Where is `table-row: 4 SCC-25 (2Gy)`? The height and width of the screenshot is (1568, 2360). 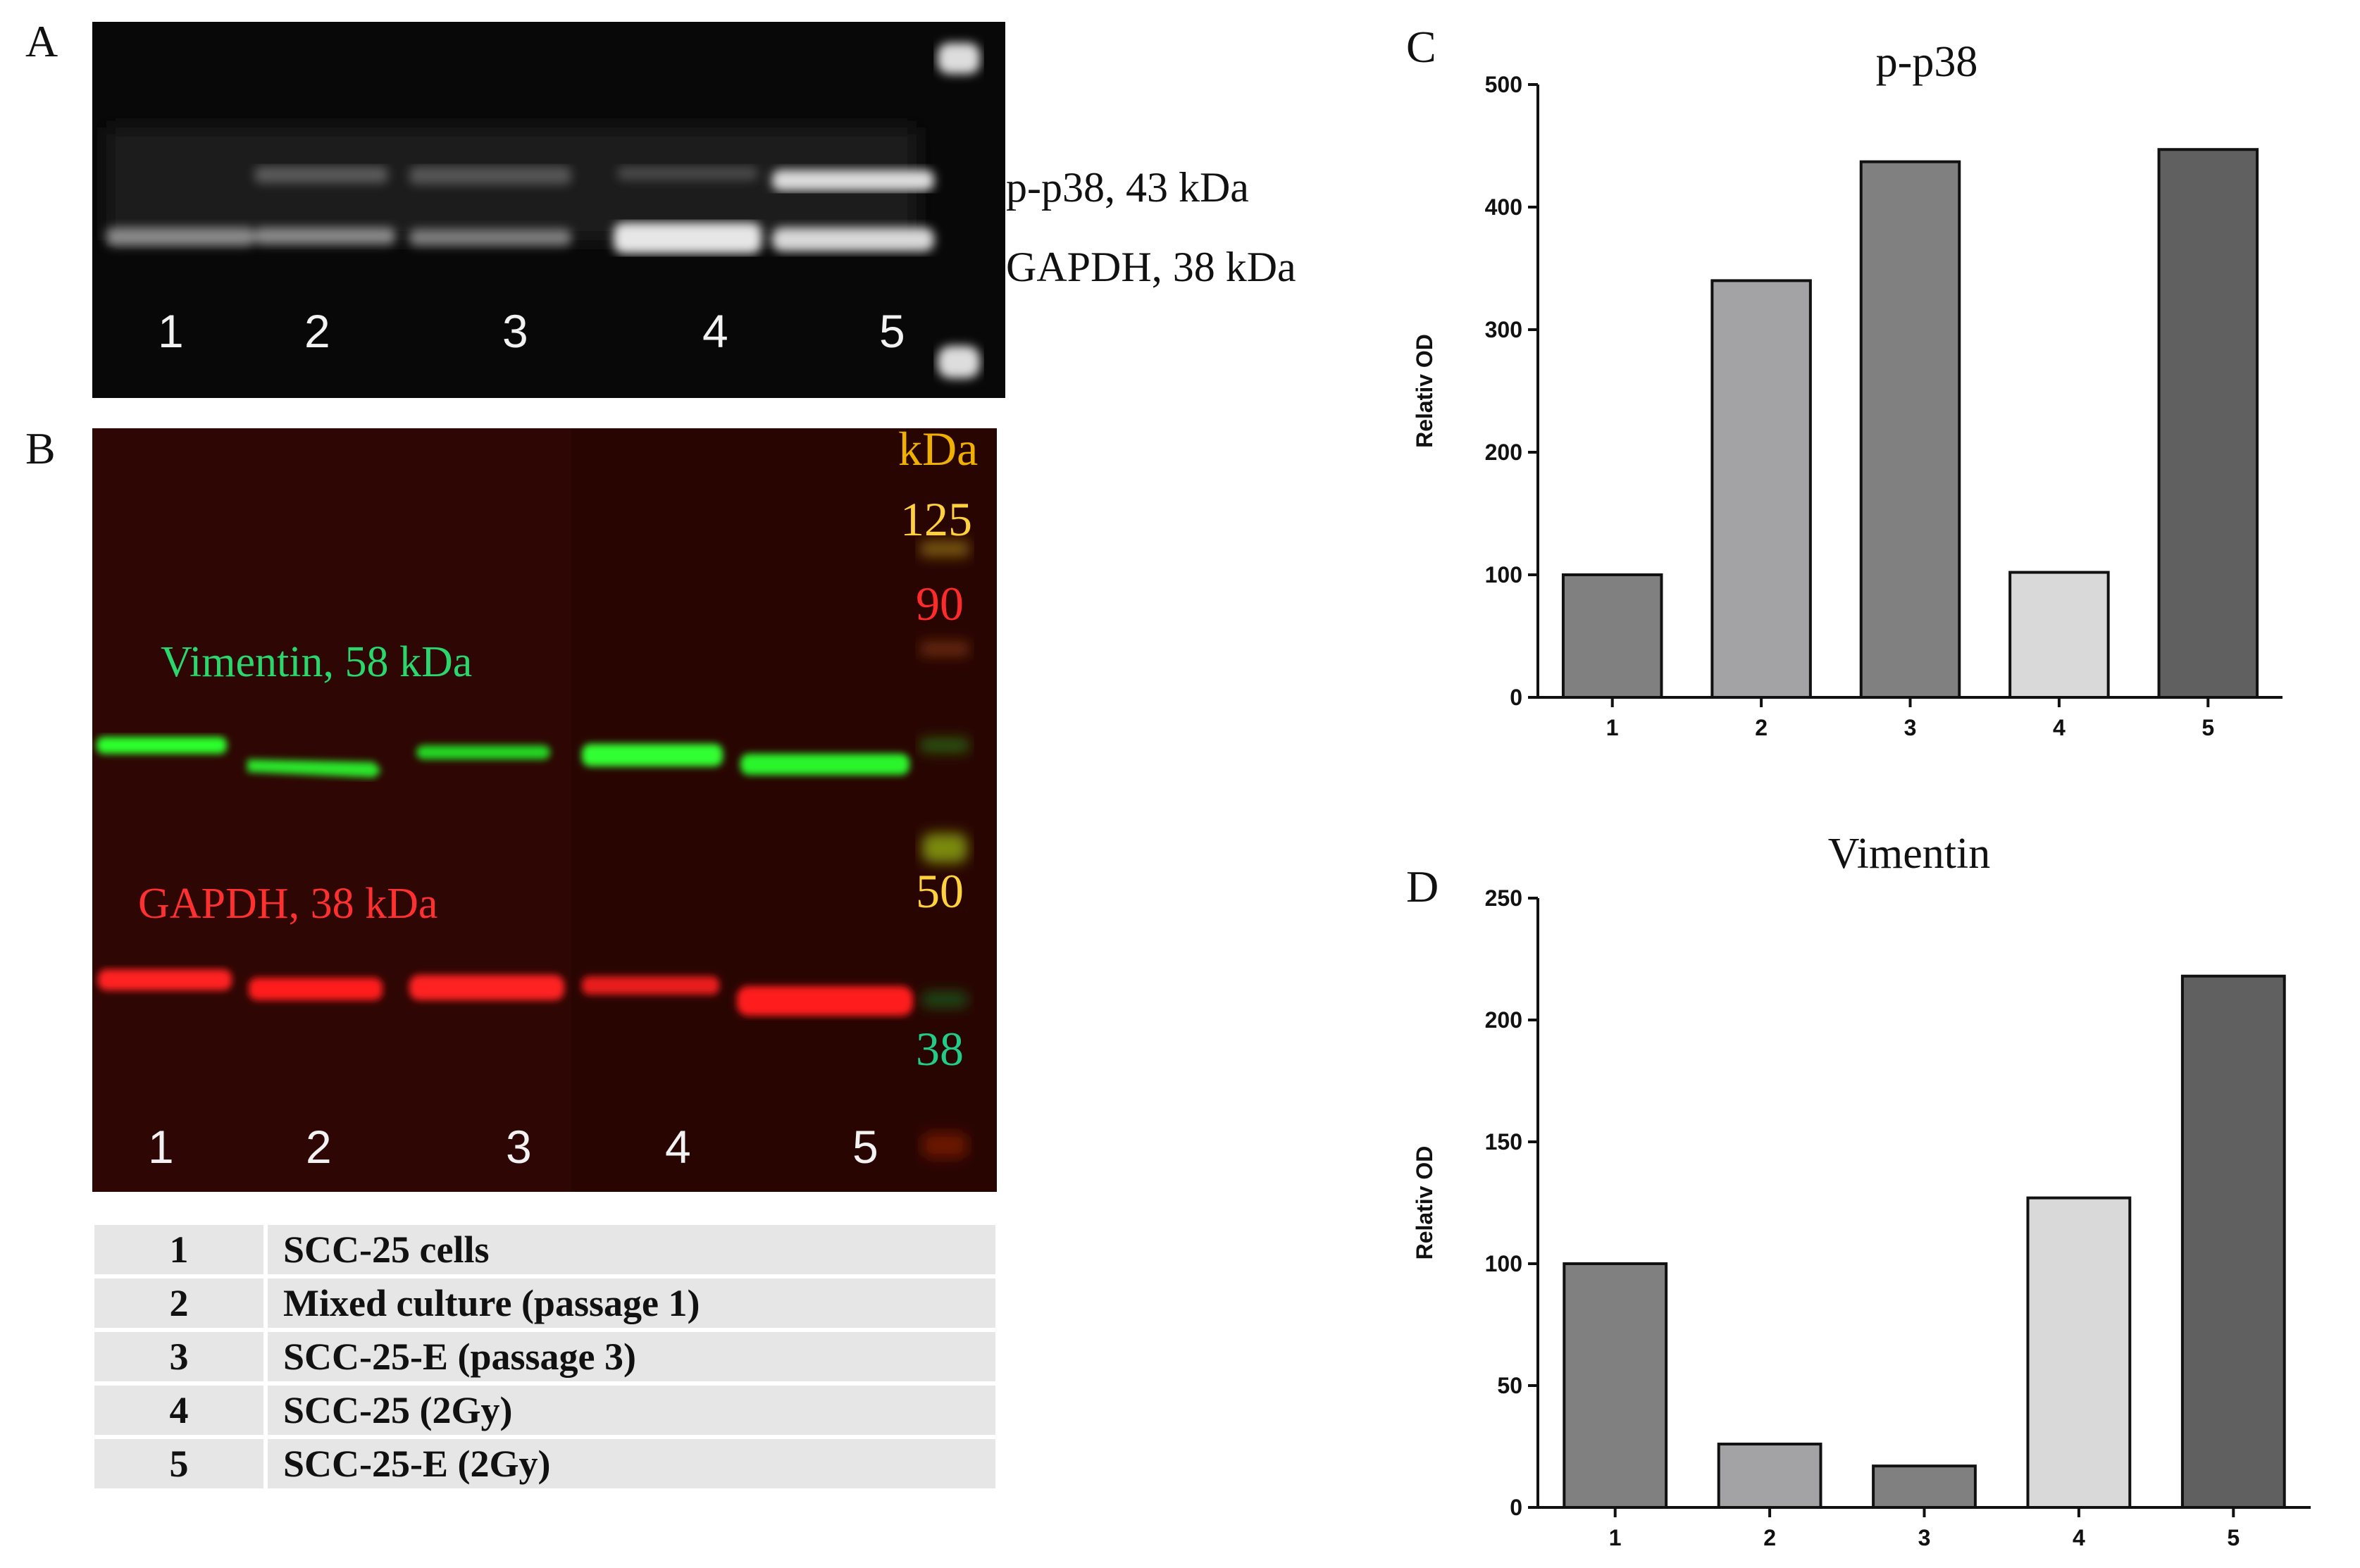 table-row: 4 SCC-25 (2Gy) is located at coordinates (544, 1410).